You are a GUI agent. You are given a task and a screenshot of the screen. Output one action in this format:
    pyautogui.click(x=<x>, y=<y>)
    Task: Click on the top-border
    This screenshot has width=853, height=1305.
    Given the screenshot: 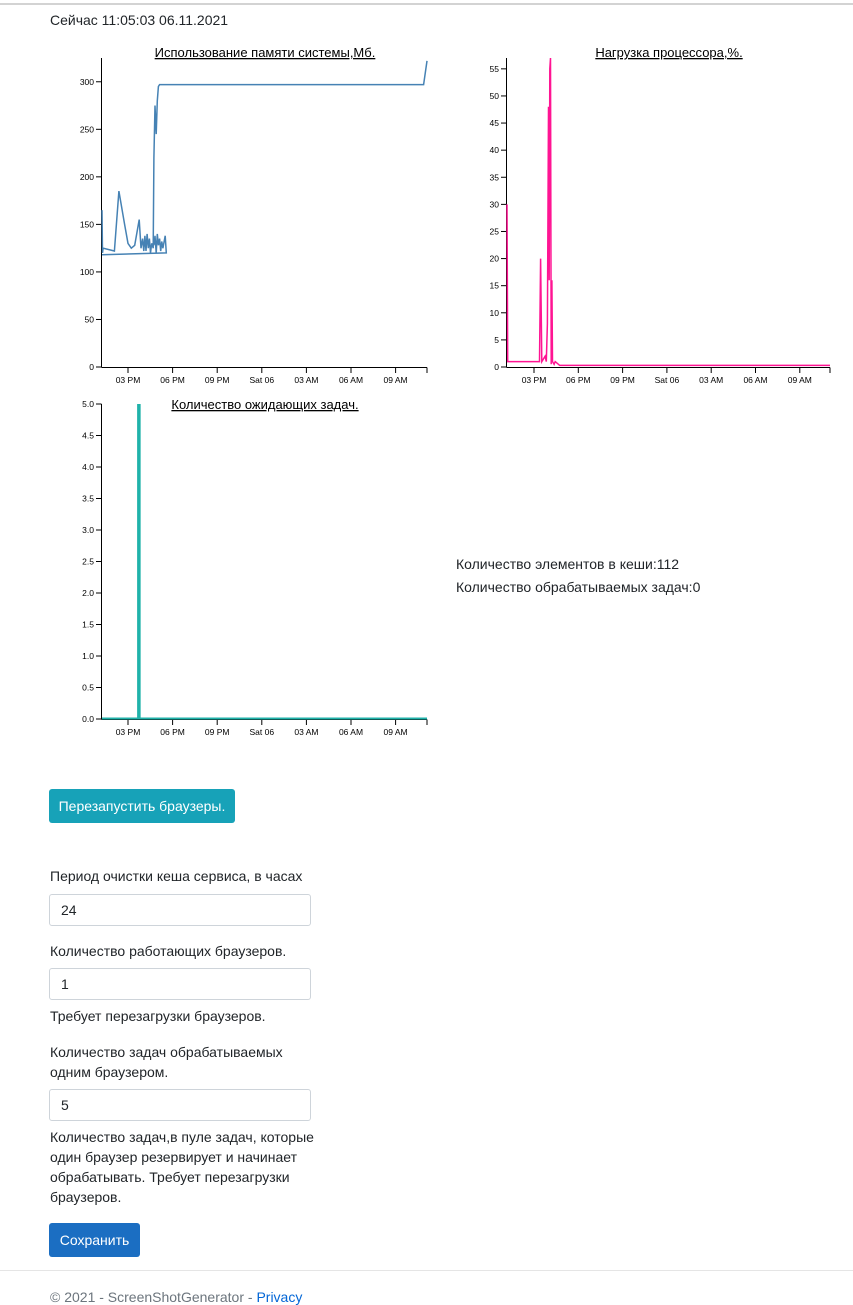 What is the action you would take?
    pyautogui.click(x=426, y=4)
    